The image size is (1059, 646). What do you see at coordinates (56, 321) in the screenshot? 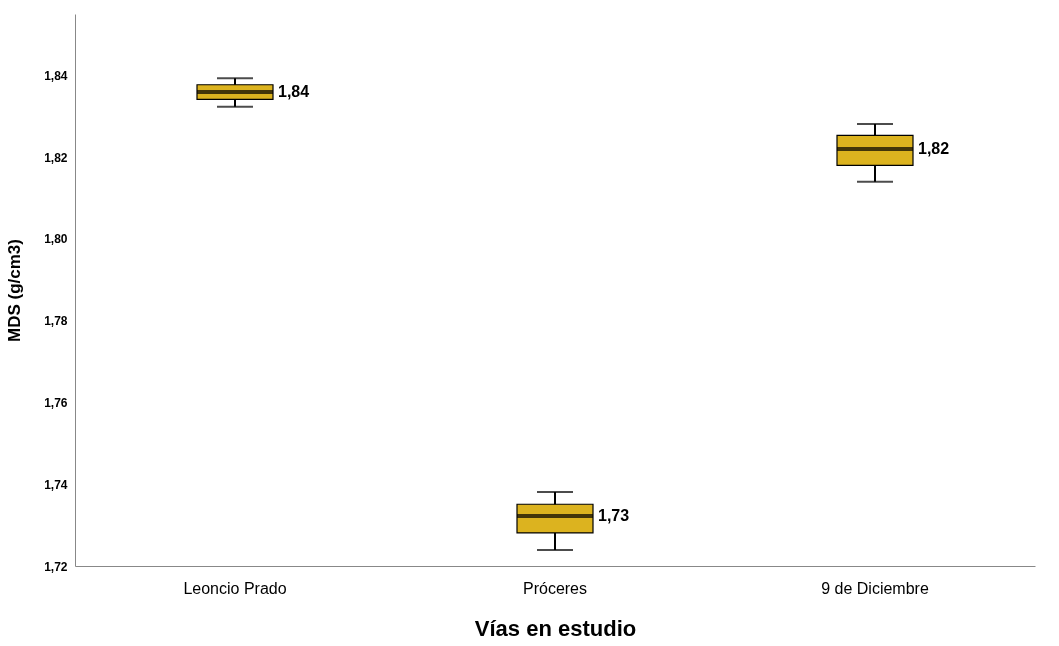
I see `y-tick-label: 1,78` at bounding box center [56, 321].